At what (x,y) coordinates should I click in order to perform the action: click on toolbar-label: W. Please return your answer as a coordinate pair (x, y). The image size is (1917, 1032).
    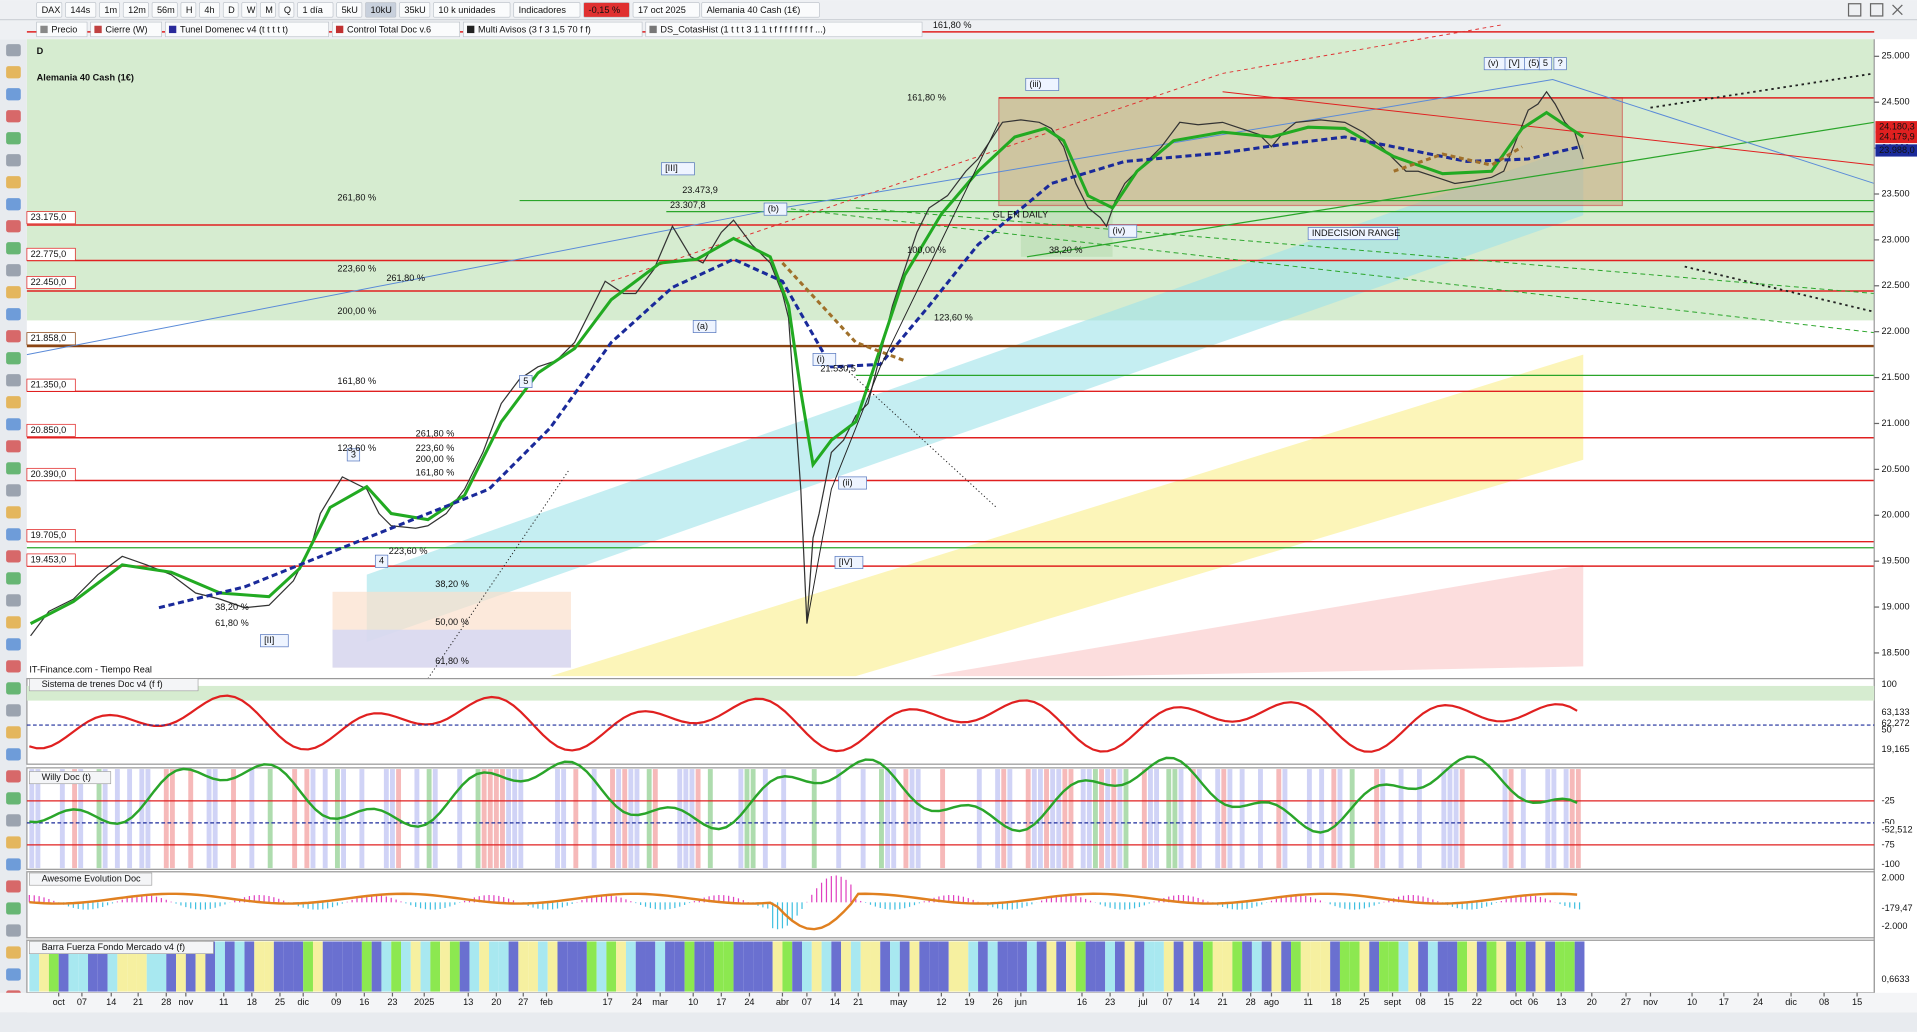
    Looking at the image, I should click on (251, 10).